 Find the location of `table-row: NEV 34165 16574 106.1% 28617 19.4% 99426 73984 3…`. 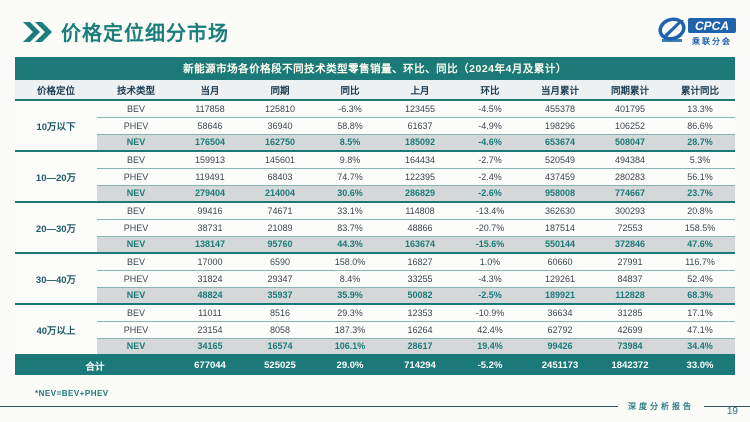

table-row: NEV 34165 16574 106.1% 28617 19.4% 99426 73984 3… is located at coordinates (375, 346).